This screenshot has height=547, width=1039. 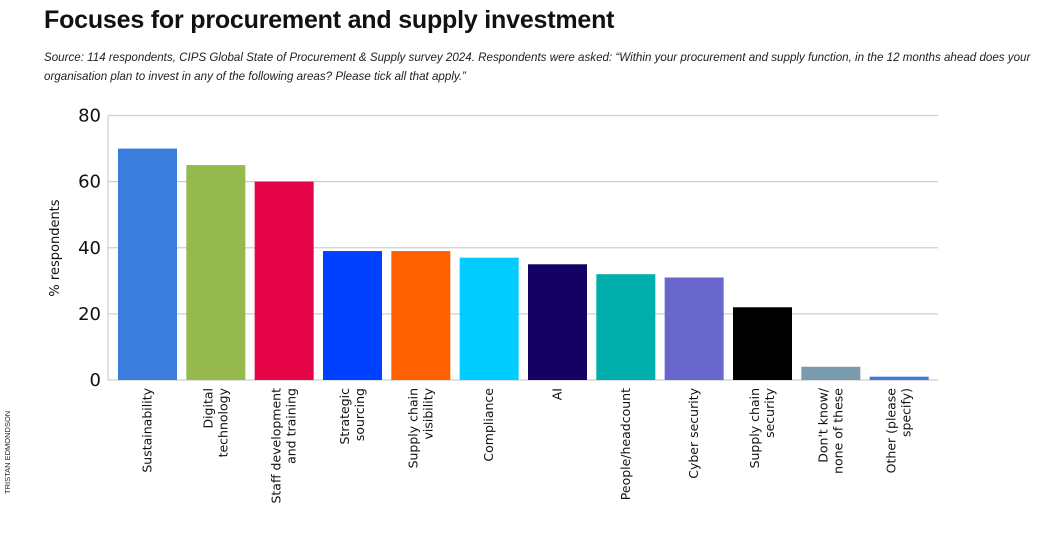 I want to click on y-tick-label: 80, so click(x=89, y=116).